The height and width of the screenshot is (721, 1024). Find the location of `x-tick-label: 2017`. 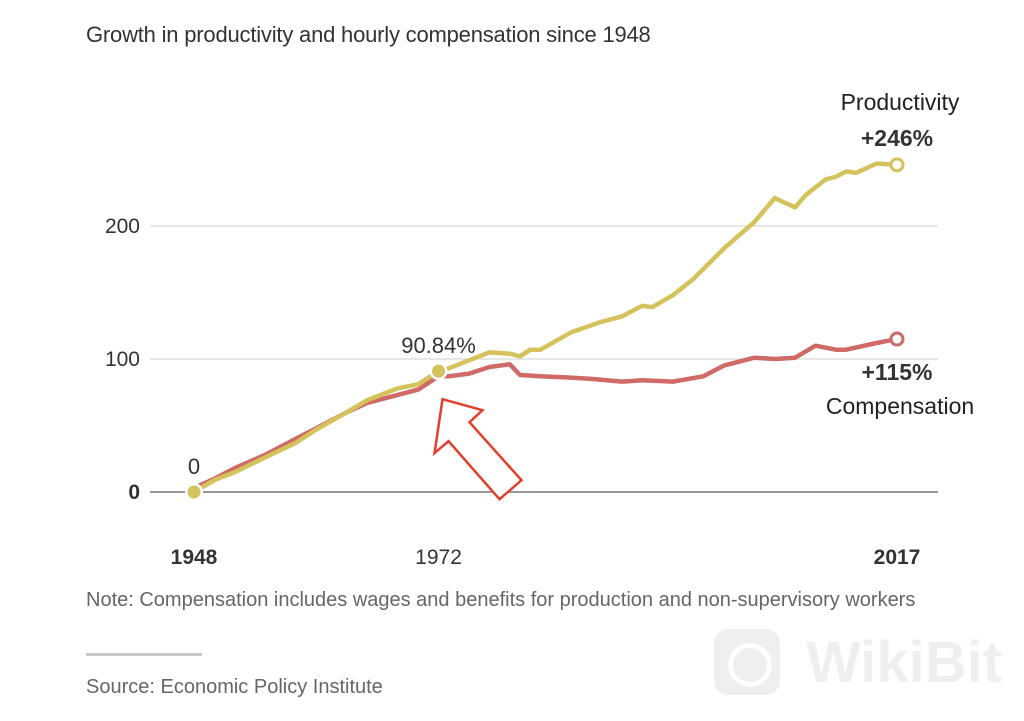

x-tick-label: 2017 is located at coordinates (897, 557).